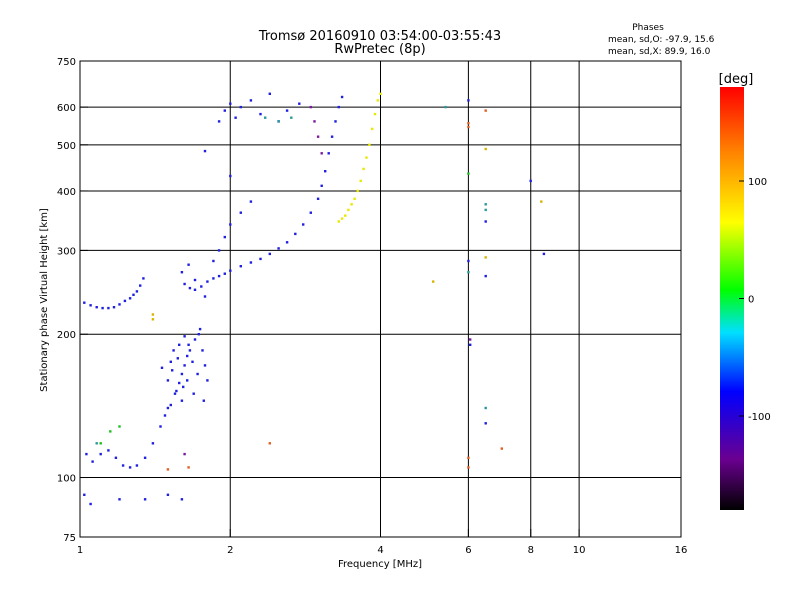 This screenshot has width=800, height=600. Describe the element at coordinates (659, 52) in the screenshot. I see `phase-stats-x-mode: mean, sd,X: 89.9, 16.0` at that location.